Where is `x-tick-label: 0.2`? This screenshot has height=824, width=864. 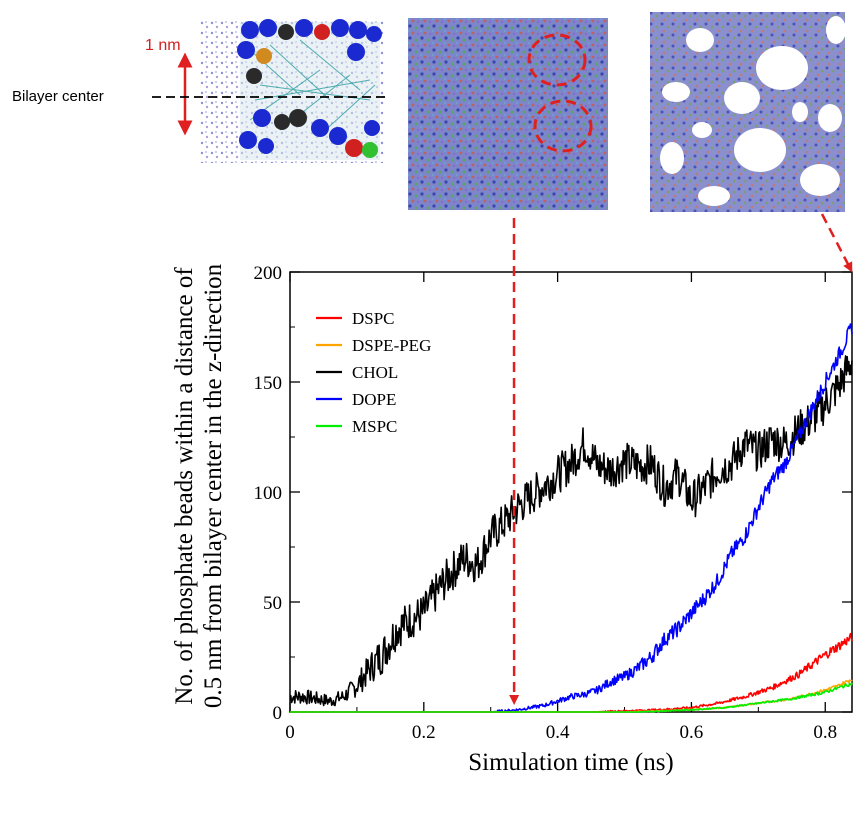
x-tick-label: 0.2 is located at coordinates (424, 732).